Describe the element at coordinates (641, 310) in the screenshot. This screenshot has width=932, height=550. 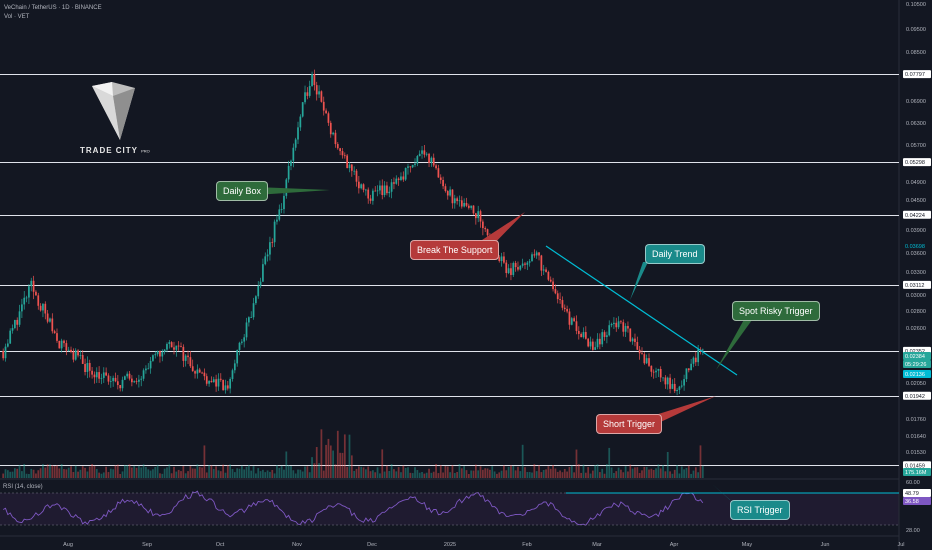
I see `daily-trendline` at that location.